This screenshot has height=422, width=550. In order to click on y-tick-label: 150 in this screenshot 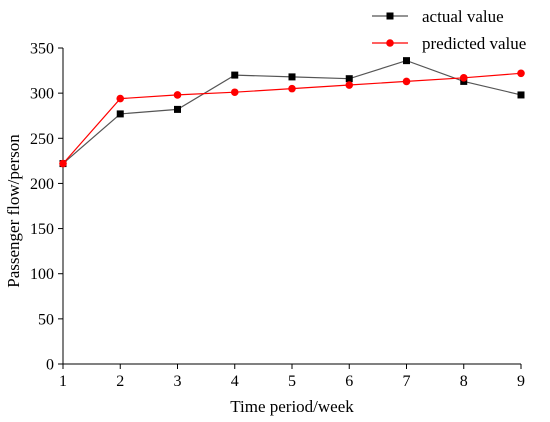, I will do `click(42, 229)`.